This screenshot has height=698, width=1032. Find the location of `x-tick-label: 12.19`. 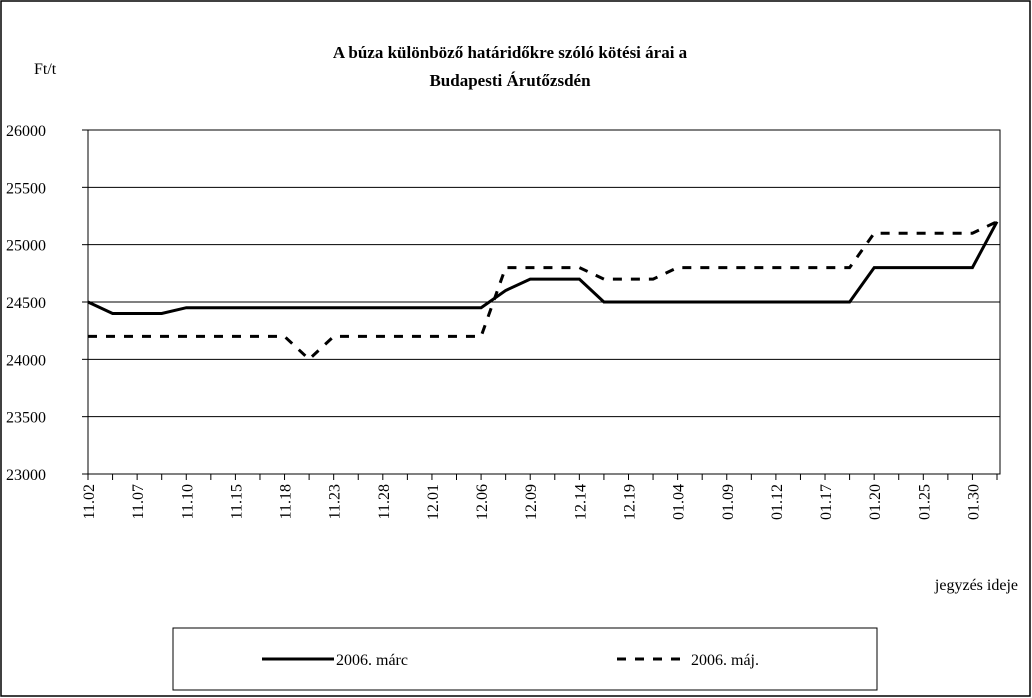

x-tick-label: 12.19 is located at coordinates (629, 502).